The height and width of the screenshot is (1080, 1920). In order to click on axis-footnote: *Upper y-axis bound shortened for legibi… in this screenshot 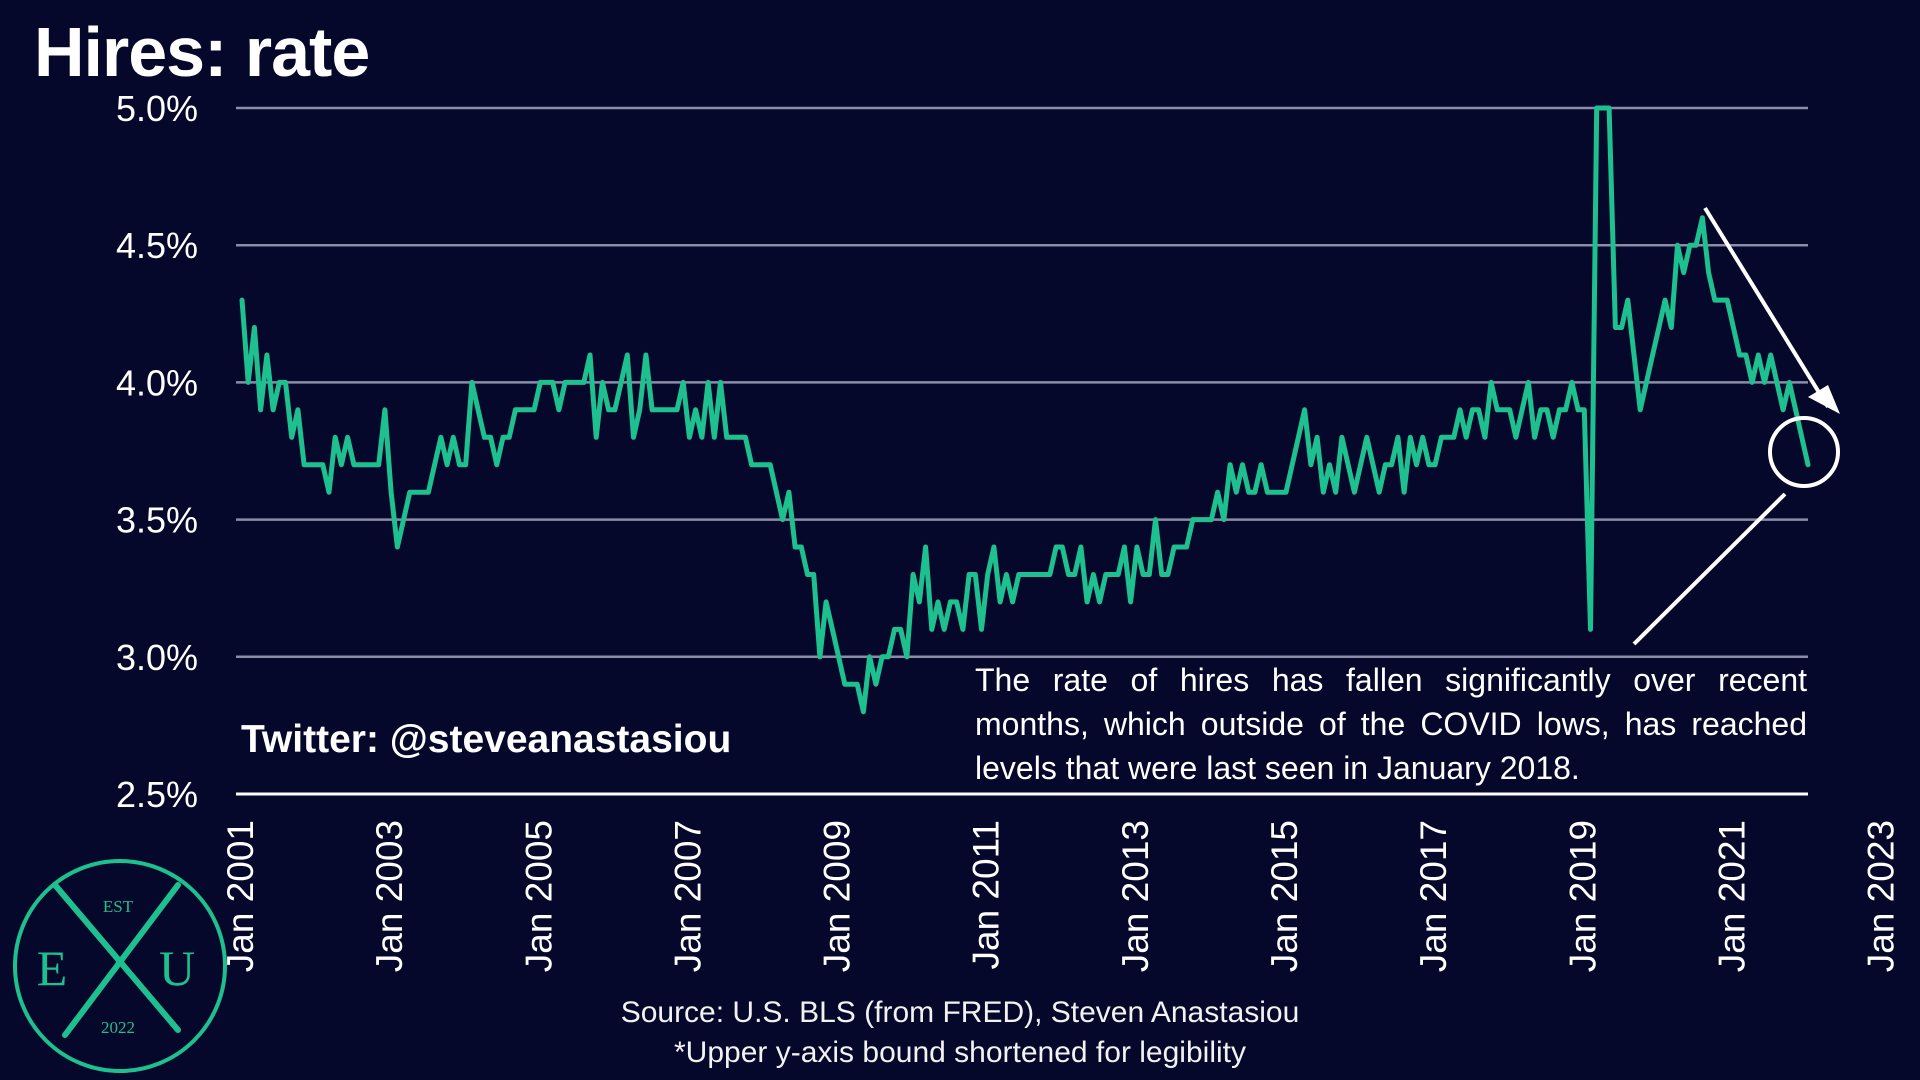, I will do `click(960, 1052)`.